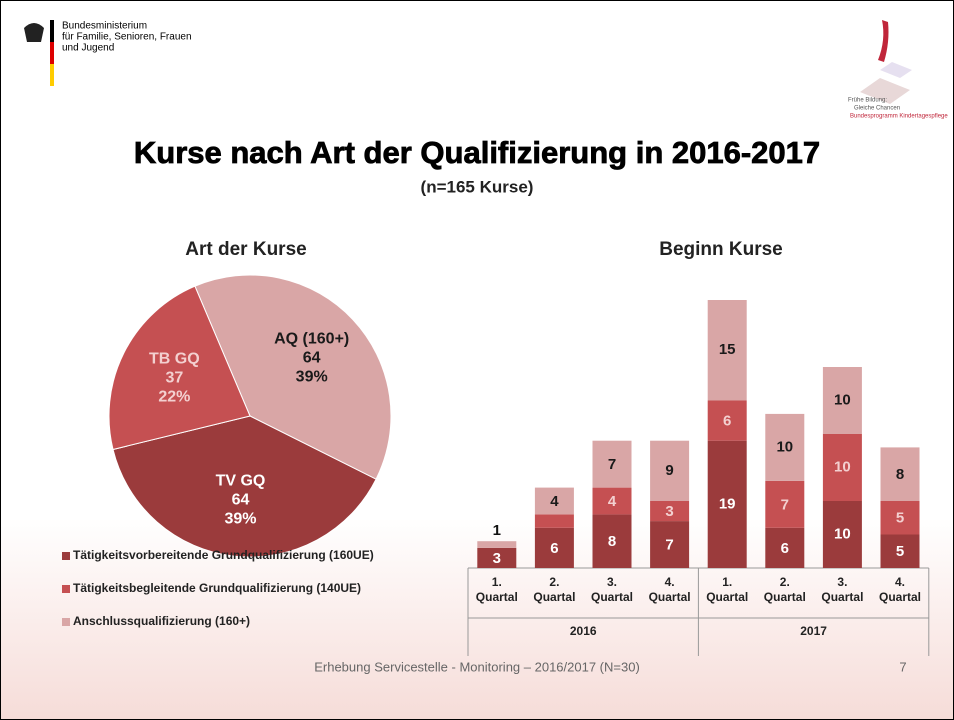  I want to click on program-line: Frühe Bildung:, so click(867, 101).